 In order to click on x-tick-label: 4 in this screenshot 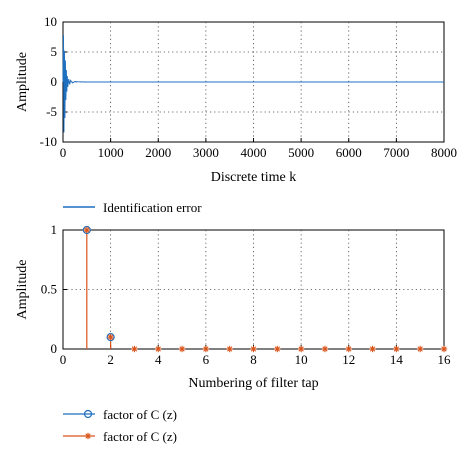, I will do `click(158, 359)`.